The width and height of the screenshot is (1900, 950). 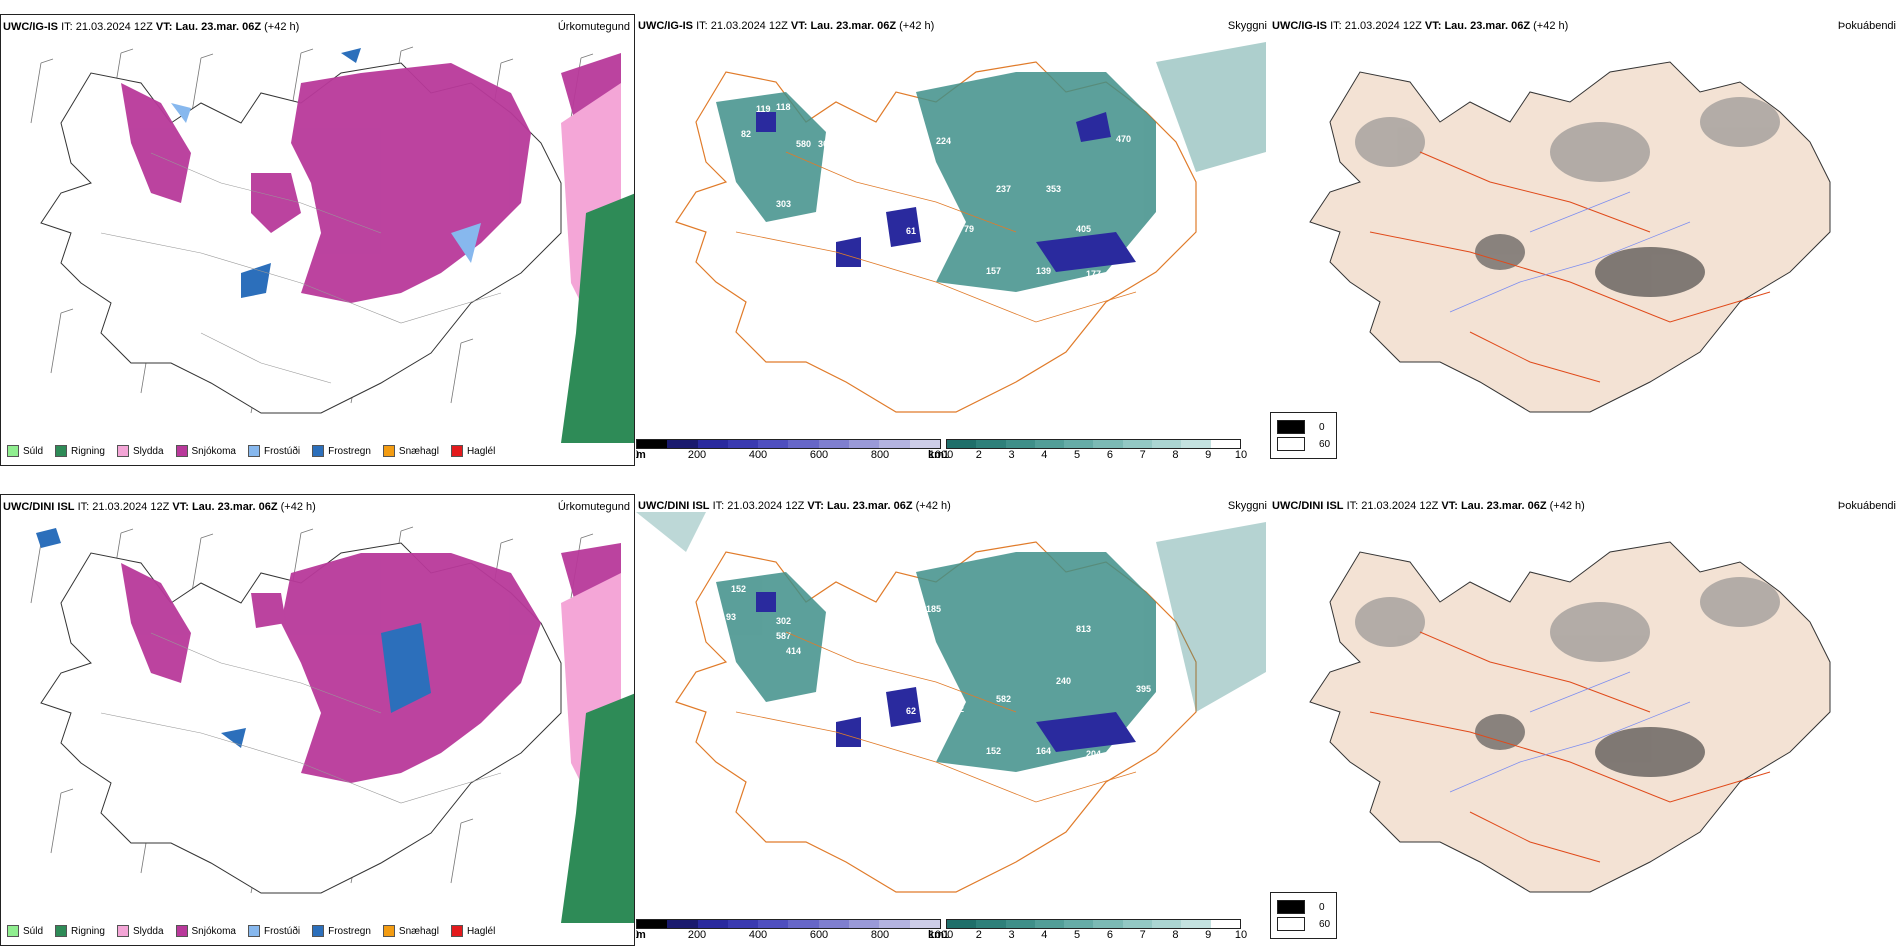 I want to click on ceiling-value: 82, so click(x=746, y=134).